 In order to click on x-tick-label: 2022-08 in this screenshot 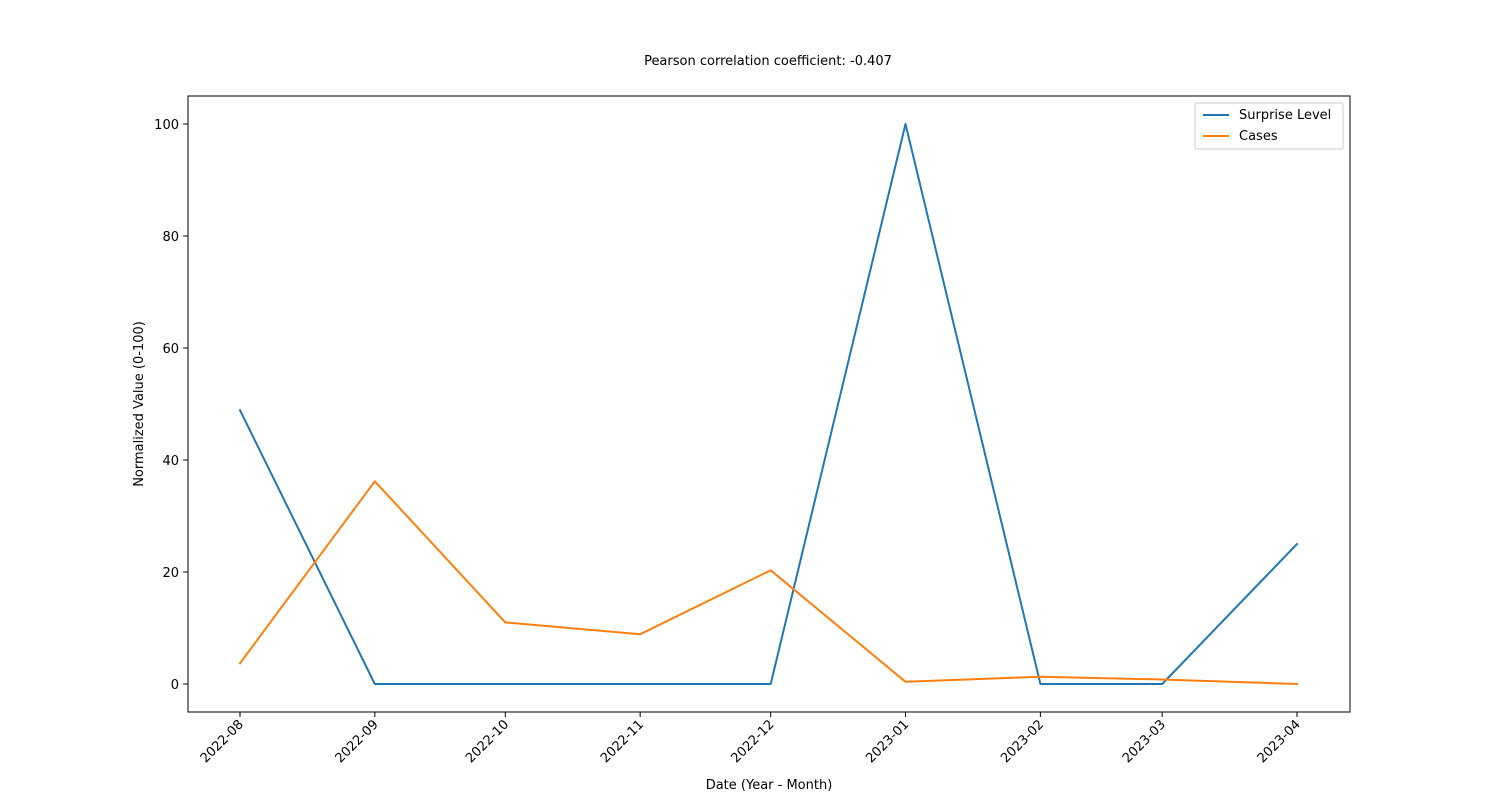, I will do `click(222, 741)`.